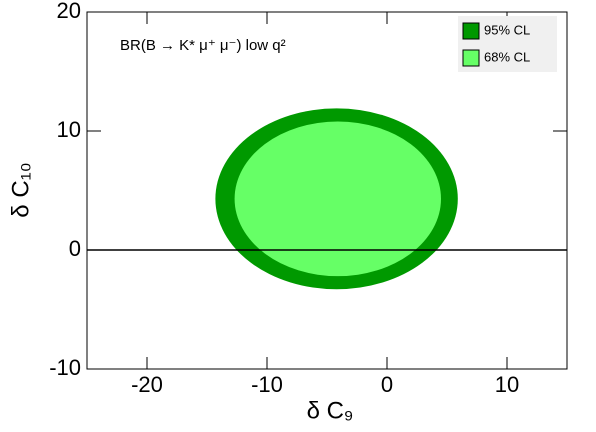  I want to click on y-tick-label: 0, so click(75, 248).